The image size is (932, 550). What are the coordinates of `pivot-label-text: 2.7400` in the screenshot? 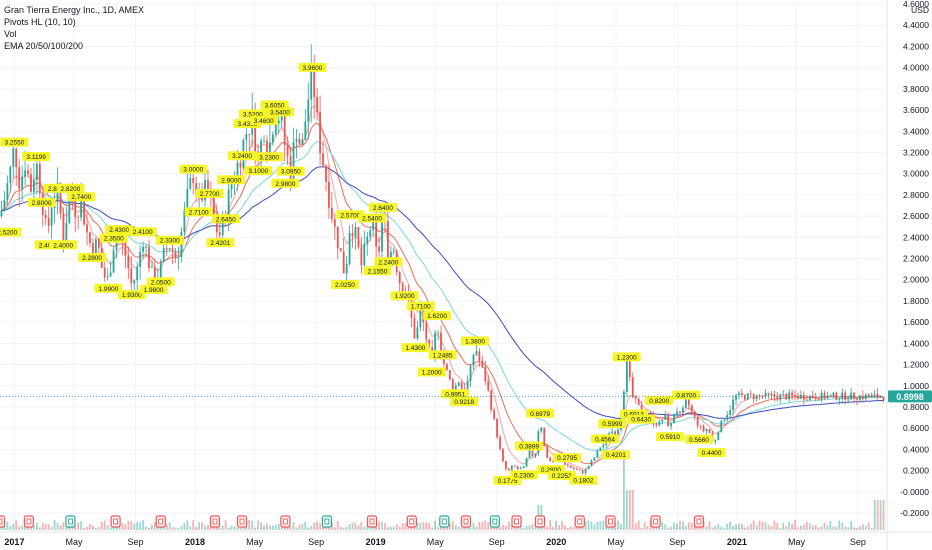 It's located at (81, 197).